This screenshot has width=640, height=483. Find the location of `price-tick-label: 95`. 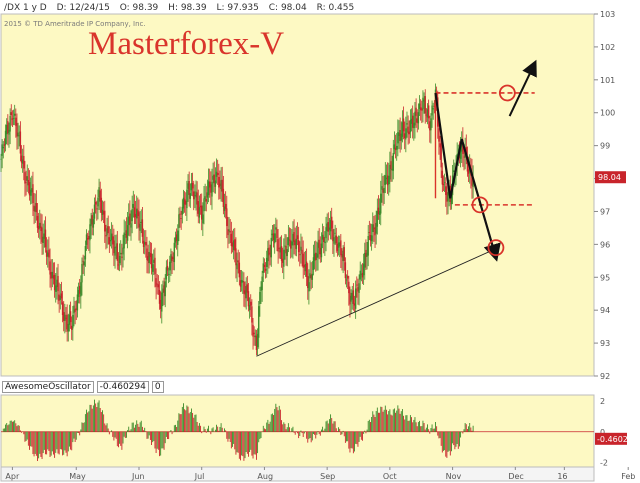

price-tick-label: 95 is located at coordinates (605, 277).